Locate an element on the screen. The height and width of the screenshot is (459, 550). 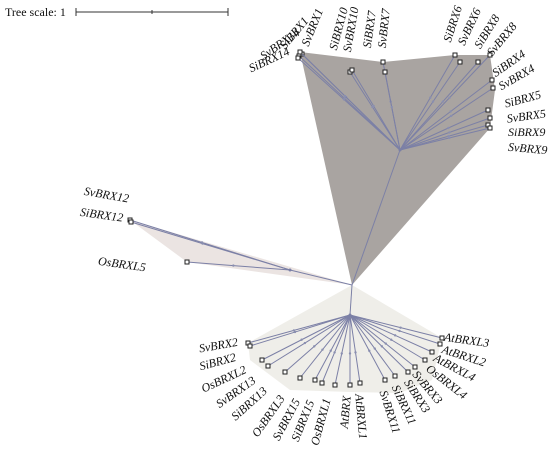
clade-shade is located at coordinates (241, 252).